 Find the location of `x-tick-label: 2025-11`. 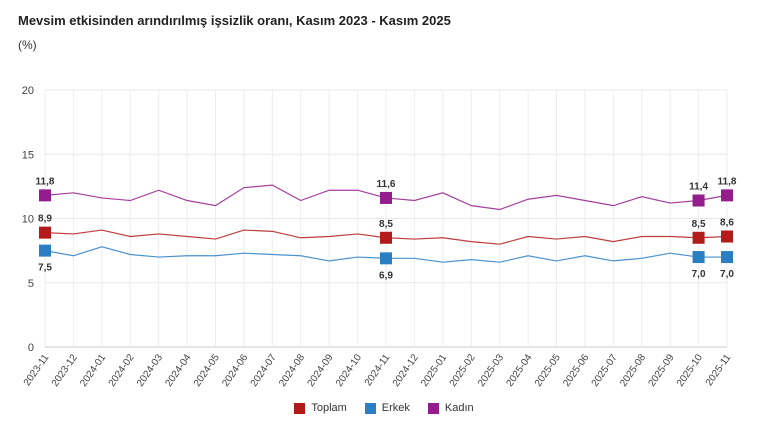

x-tick-label: 2025-11 is located at coordinates (719, 370).